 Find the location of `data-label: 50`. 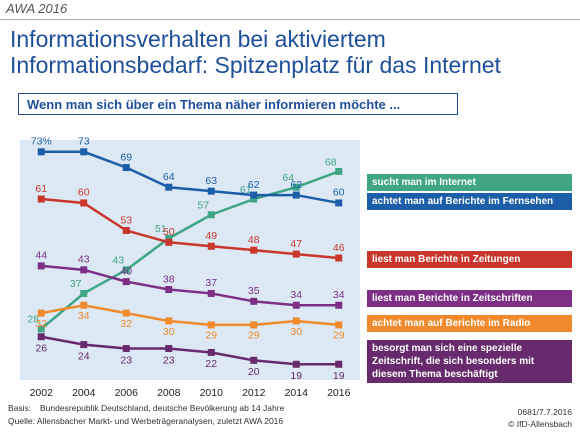

data-label: 50 is located at coordinates (169, 232).